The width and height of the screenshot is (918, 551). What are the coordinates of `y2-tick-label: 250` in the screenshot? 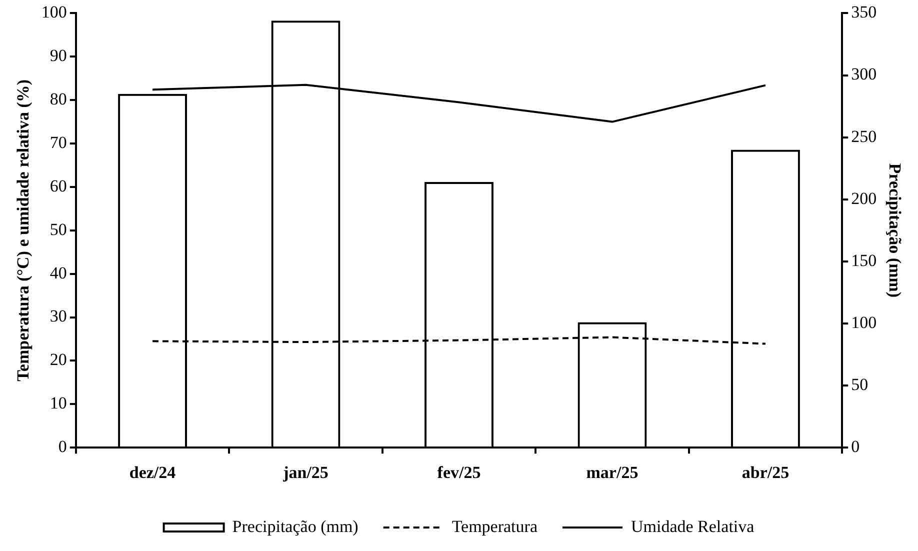 It's located at (864, 136).